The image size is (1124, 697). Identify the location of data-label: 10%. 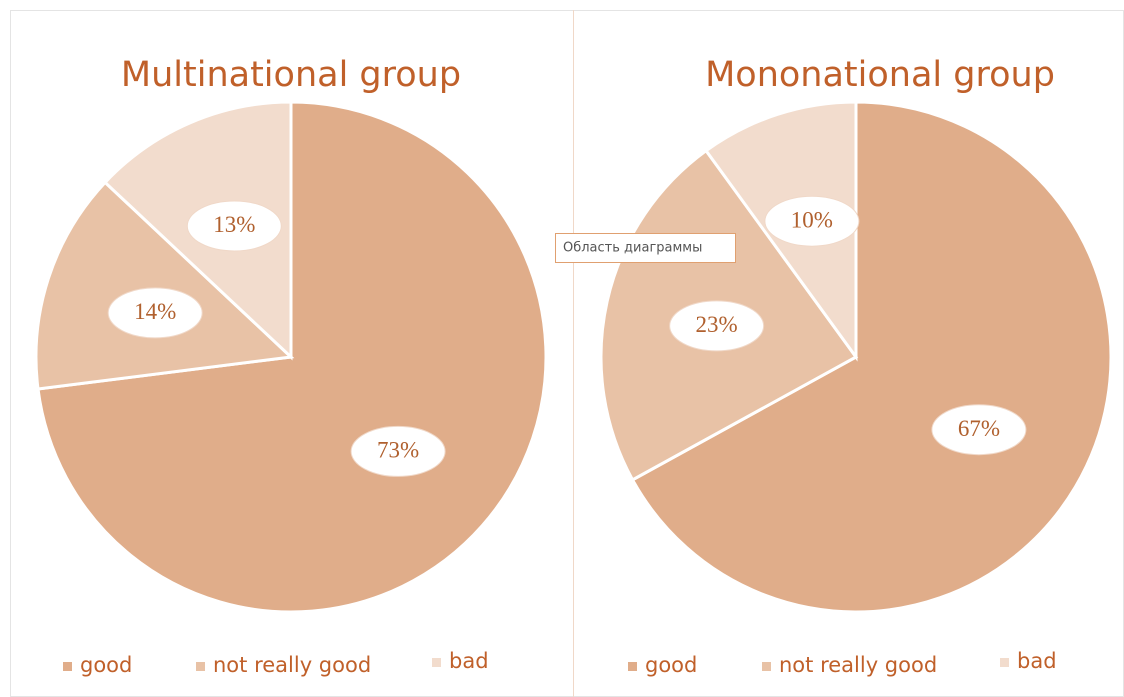
(812, 219).